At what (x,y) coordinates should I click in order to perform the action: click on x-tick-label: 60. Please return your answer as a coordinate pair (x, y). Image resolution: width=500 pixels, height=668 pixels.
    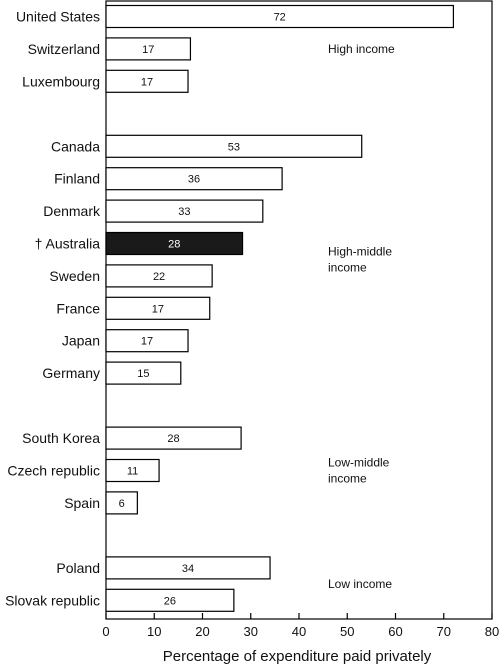
    Looking at the image, I should click on (395, 631).